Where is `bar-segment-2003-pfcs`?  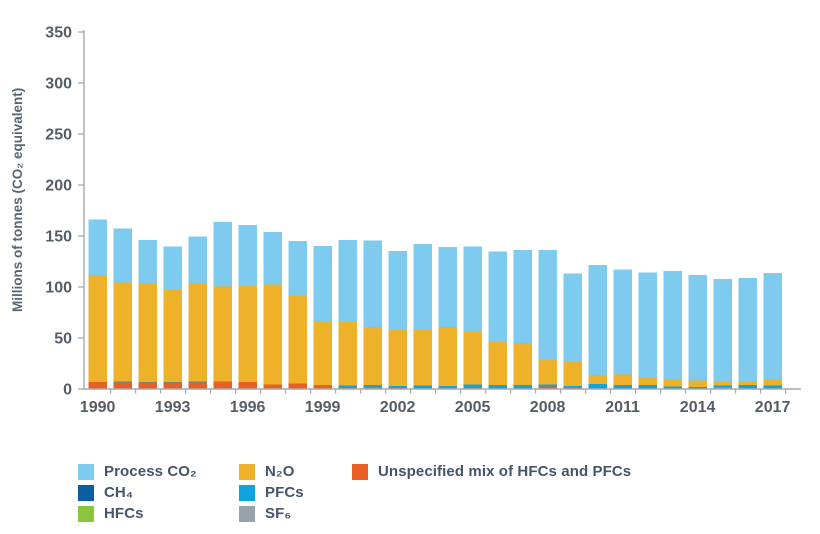 bar-segment-2003-pfcs is located at coordinates (422, 387).